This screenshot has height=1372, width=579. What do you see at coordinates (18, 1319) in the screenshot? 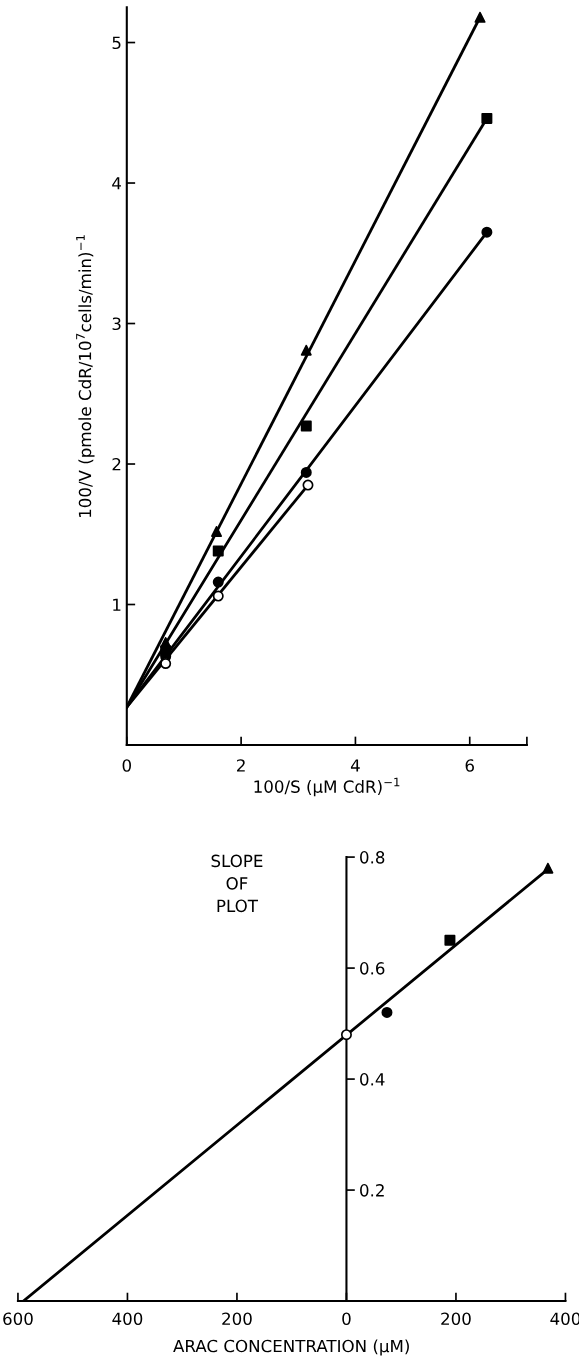
I see `x-tick-label: 600` at bounding box center [18, 1319].